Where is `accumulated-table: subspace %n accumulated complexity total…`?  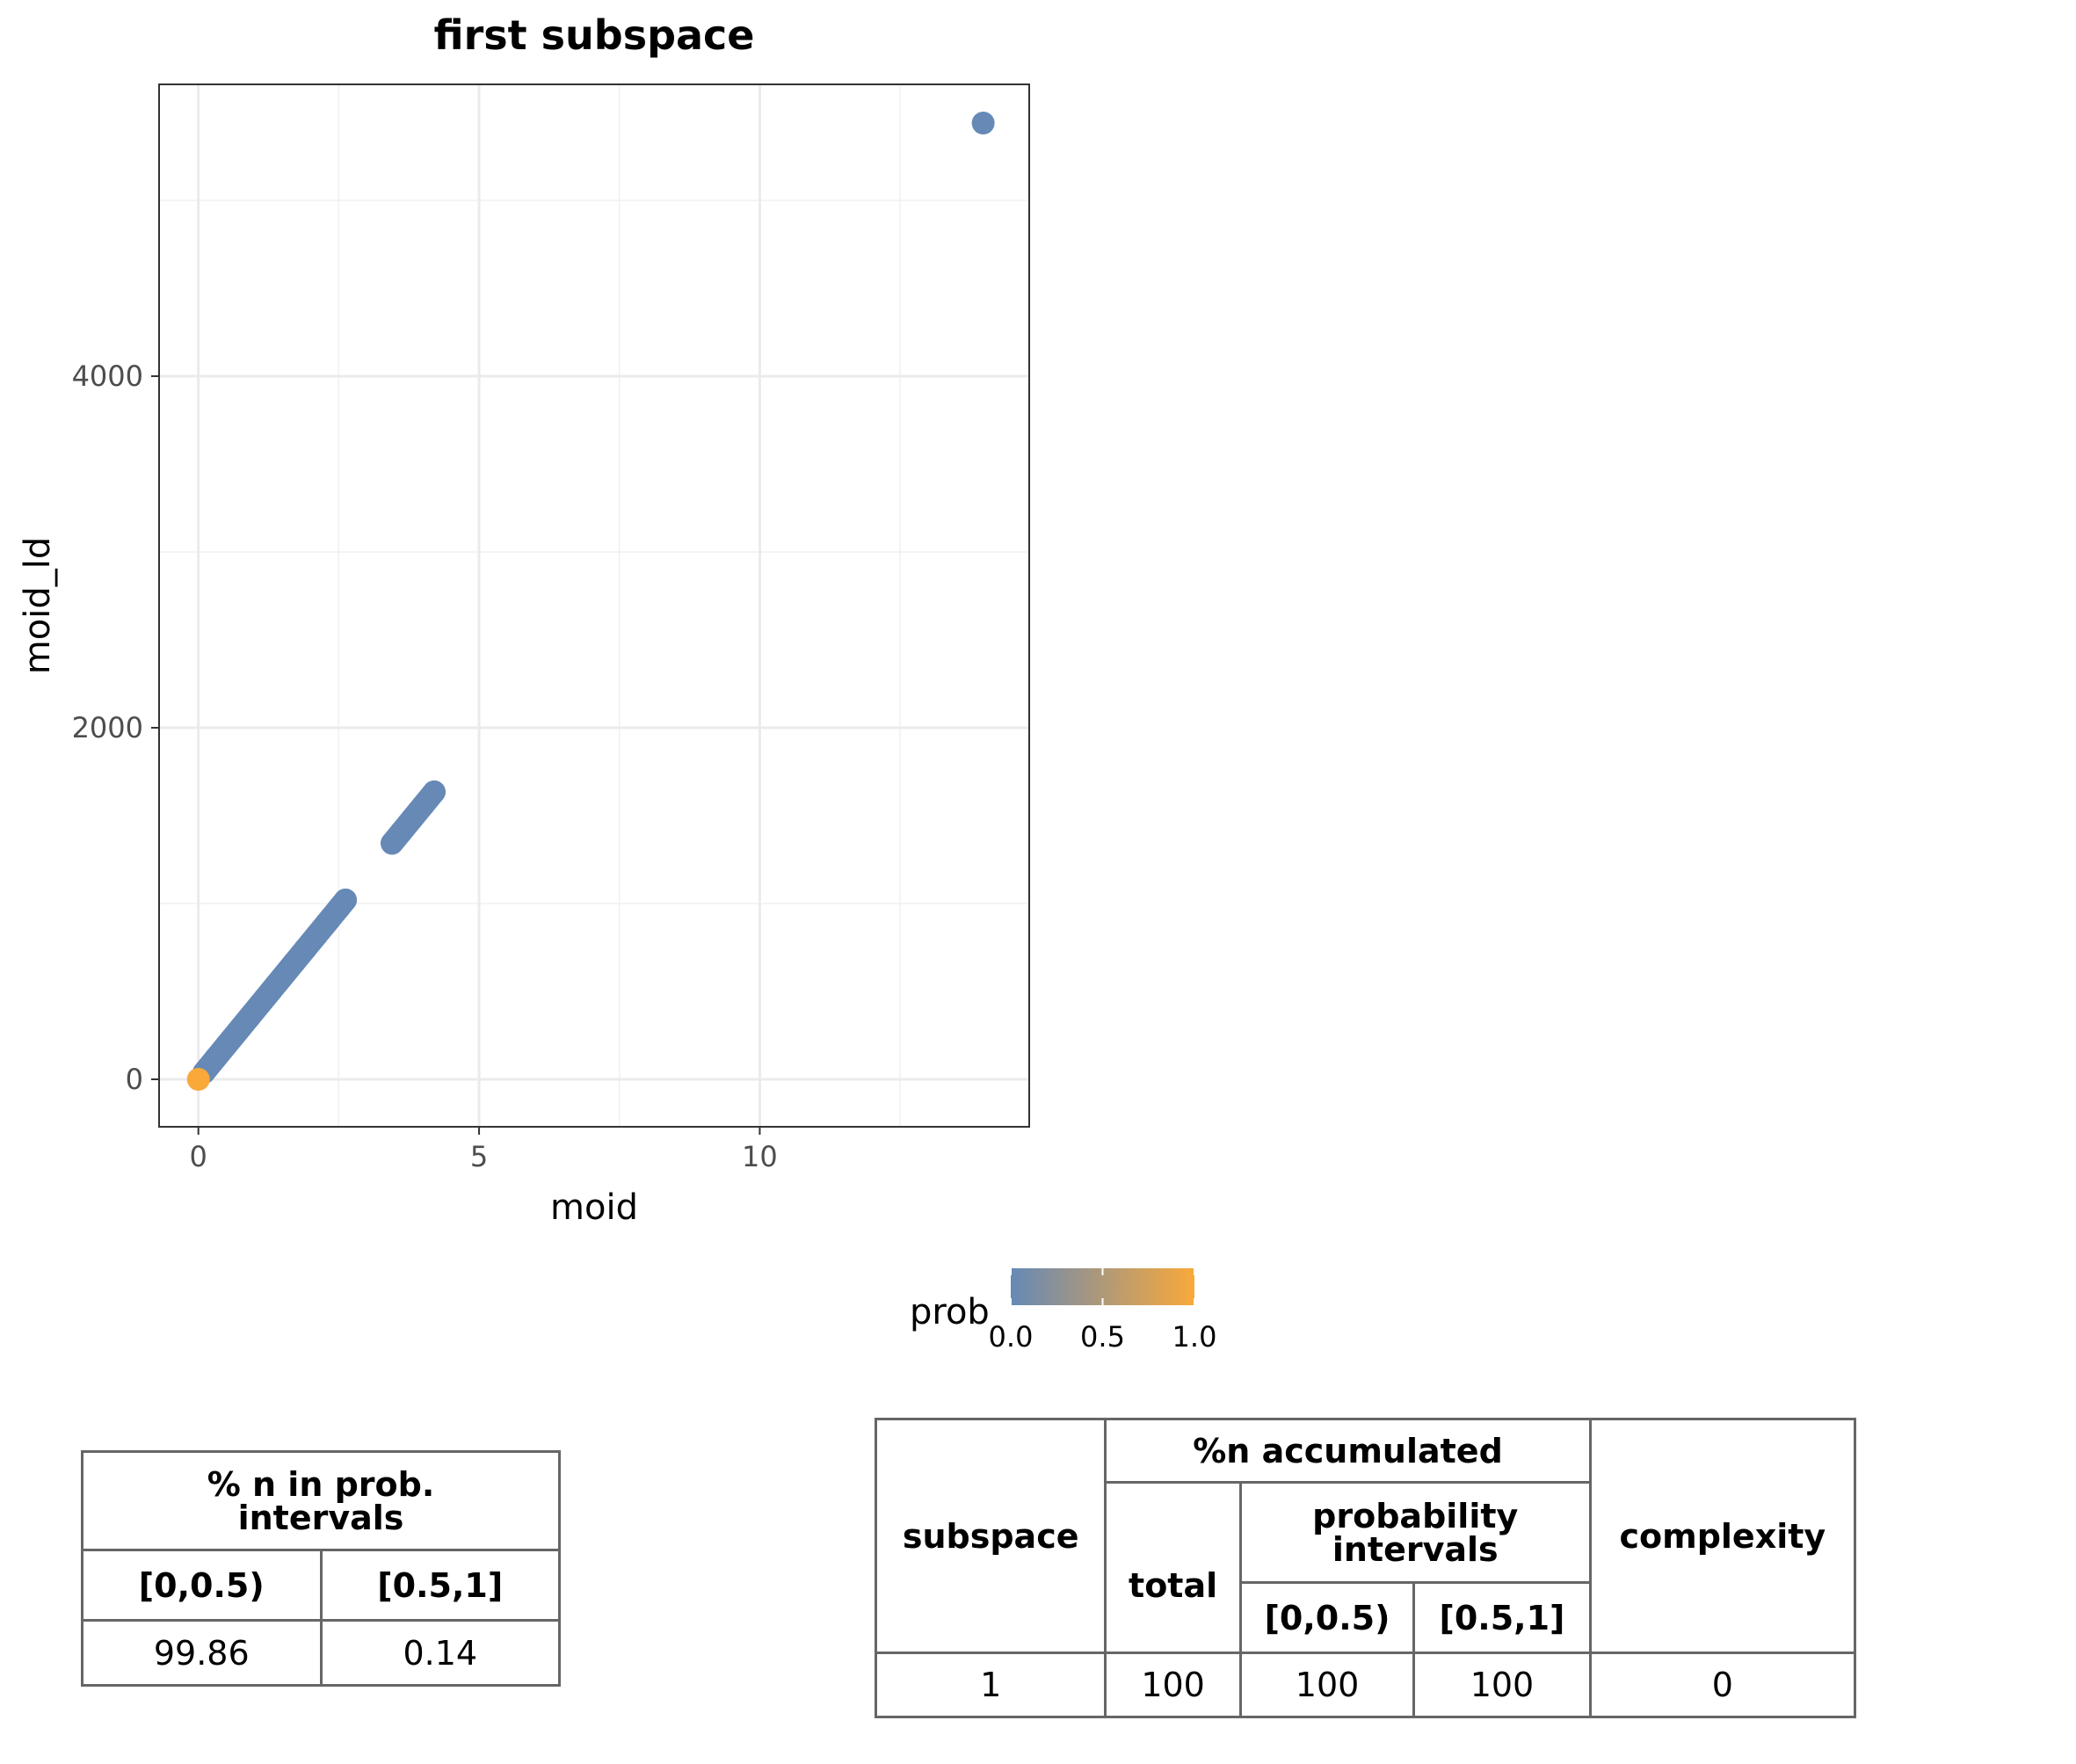 accumulated-table: subspace %n accumulated complexity total… is located at coordinates (1365, 1568).